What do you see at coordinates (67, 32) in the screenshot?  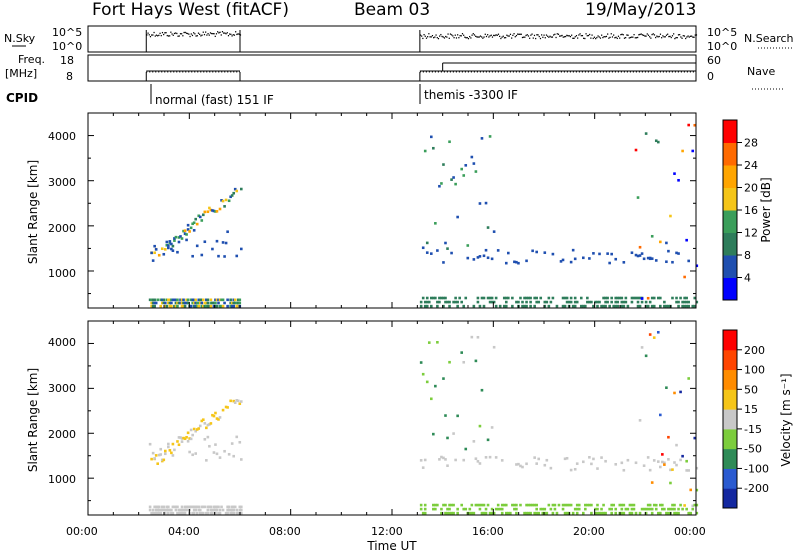 I see `nsky-tick-high: 10^5` at bounding box center [67, 32].